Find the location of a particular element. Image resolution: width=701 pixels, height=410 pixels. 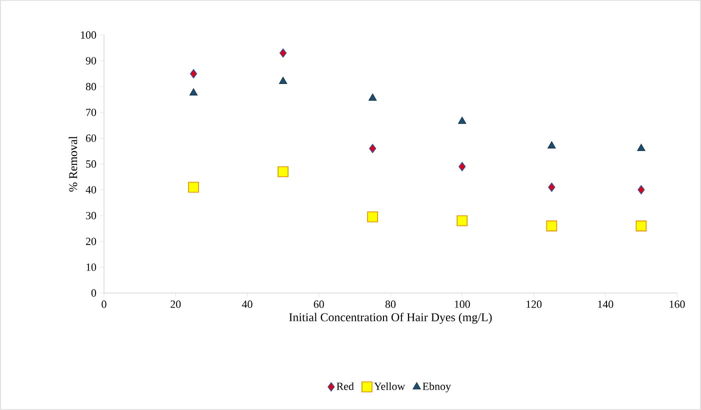

x-tick-label: 140 is located at coordinates (606, 304).